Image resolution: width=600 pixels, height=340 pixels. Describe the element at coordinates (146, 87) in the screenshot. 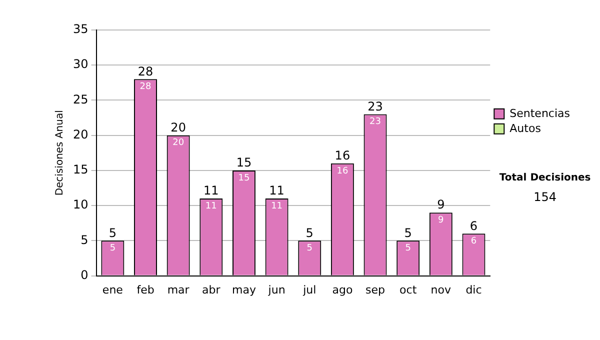

I see `data-label: 28` at that location.